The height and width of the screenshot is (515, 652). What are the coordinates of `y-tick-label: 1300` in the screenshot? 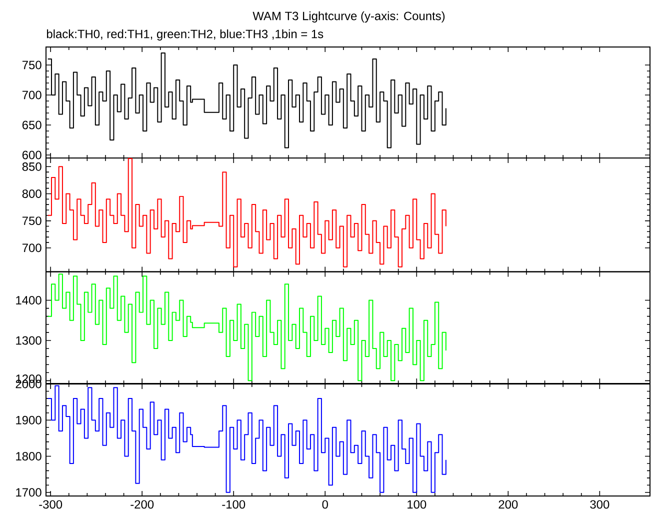 It's located at (29, 340).